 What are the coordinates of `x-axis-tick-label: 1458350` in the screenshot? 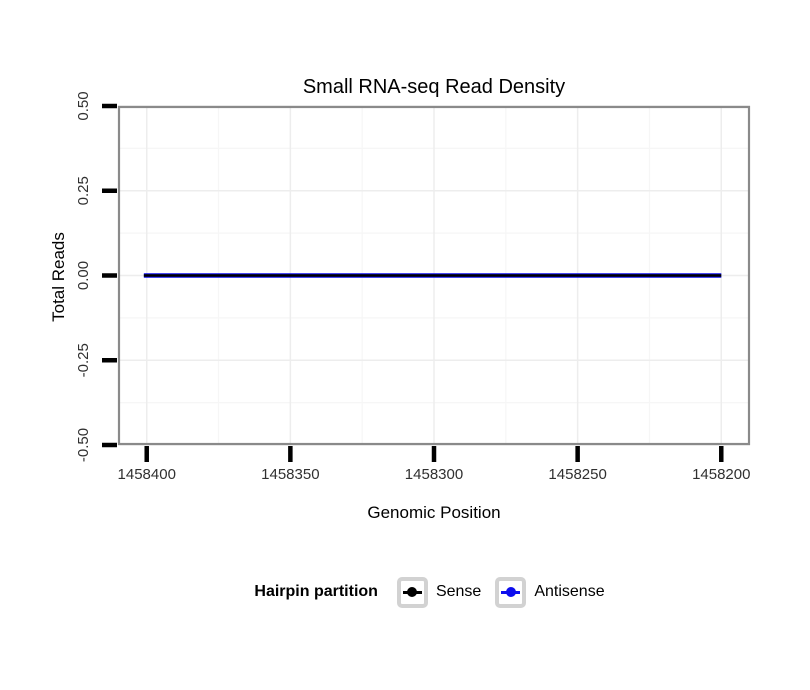 It's located at (290, 474).